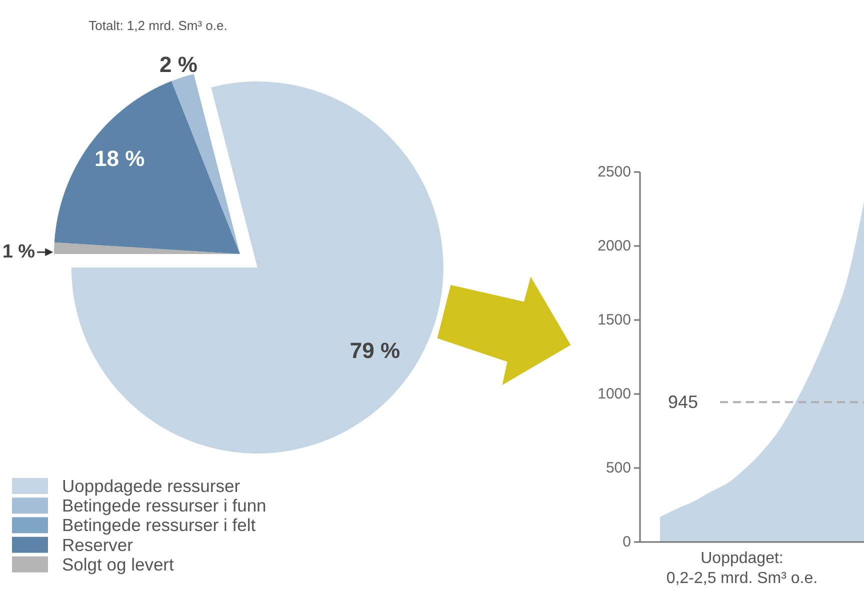  I want to click on legend-label: Reserver, so click(98, 544).